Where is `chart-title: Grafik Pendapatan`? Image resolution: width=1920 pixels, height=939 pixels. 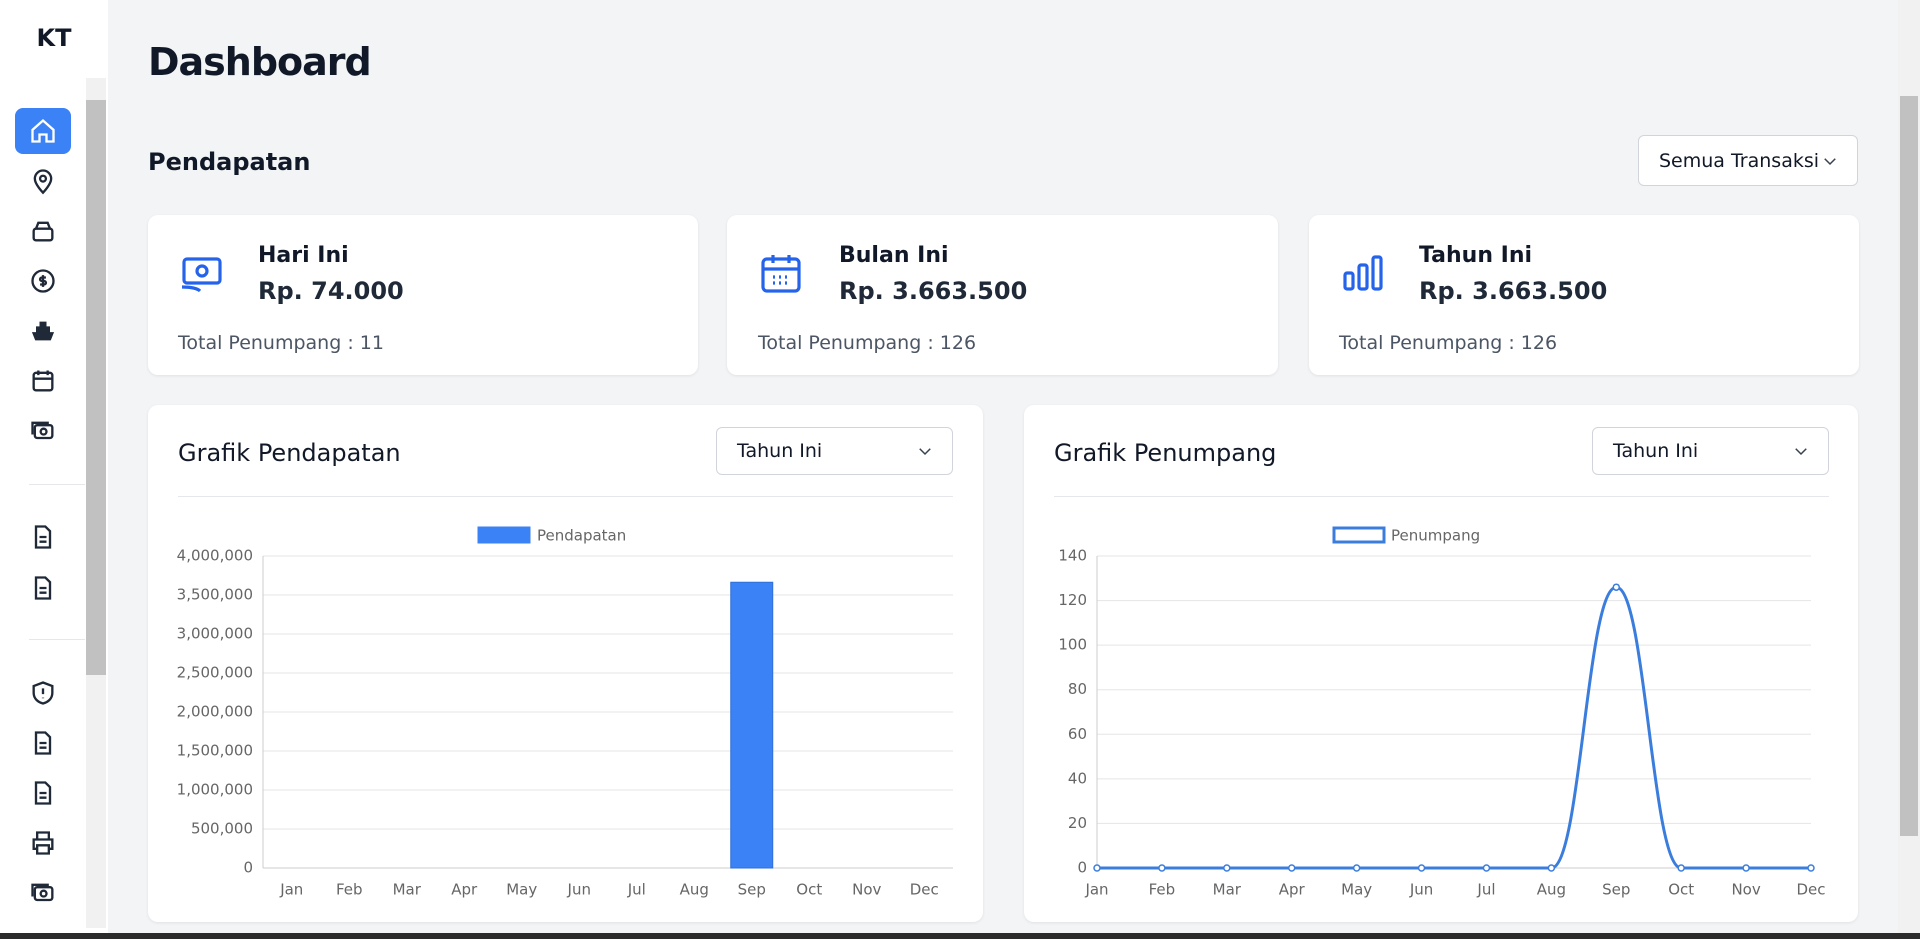
chart-title: Grafik Pendapatan is located at coordinates (289, 453).